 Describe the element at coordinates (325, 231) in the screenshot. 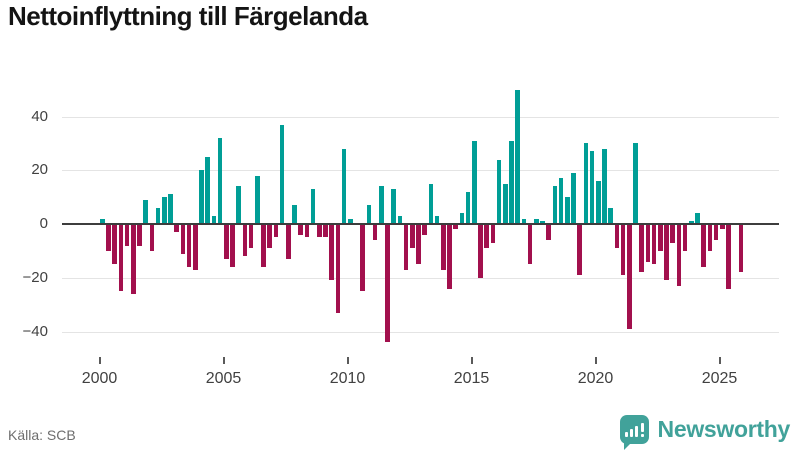

I see `bar-2009Q1` at that location.